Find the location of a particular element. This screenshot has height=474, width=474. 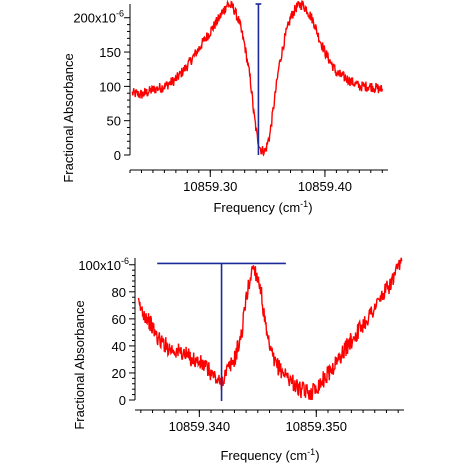

y-tick-label: 20 is located at coordinates (119, 373).